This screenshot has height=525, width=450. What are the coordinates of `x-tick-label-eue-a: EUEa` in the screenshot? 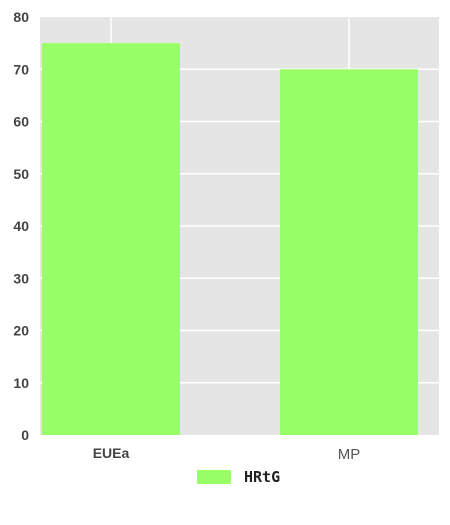 It's located at (111, 453).